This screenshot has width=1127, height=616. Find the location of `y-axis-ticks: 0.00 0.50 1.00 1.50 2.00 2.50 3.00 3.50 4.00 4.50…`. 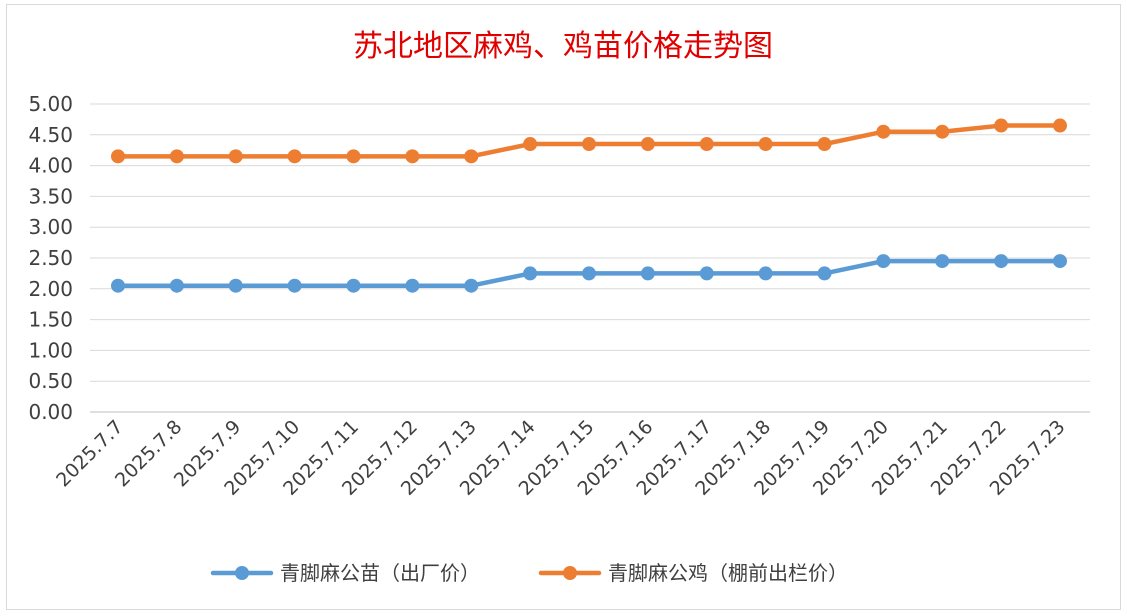

y-axis-ticks: 0.00 0.50 1.00 1.50 2.00 2.50 3.00 3.50 4.00 4.50… is located at coordinates (50, 258).